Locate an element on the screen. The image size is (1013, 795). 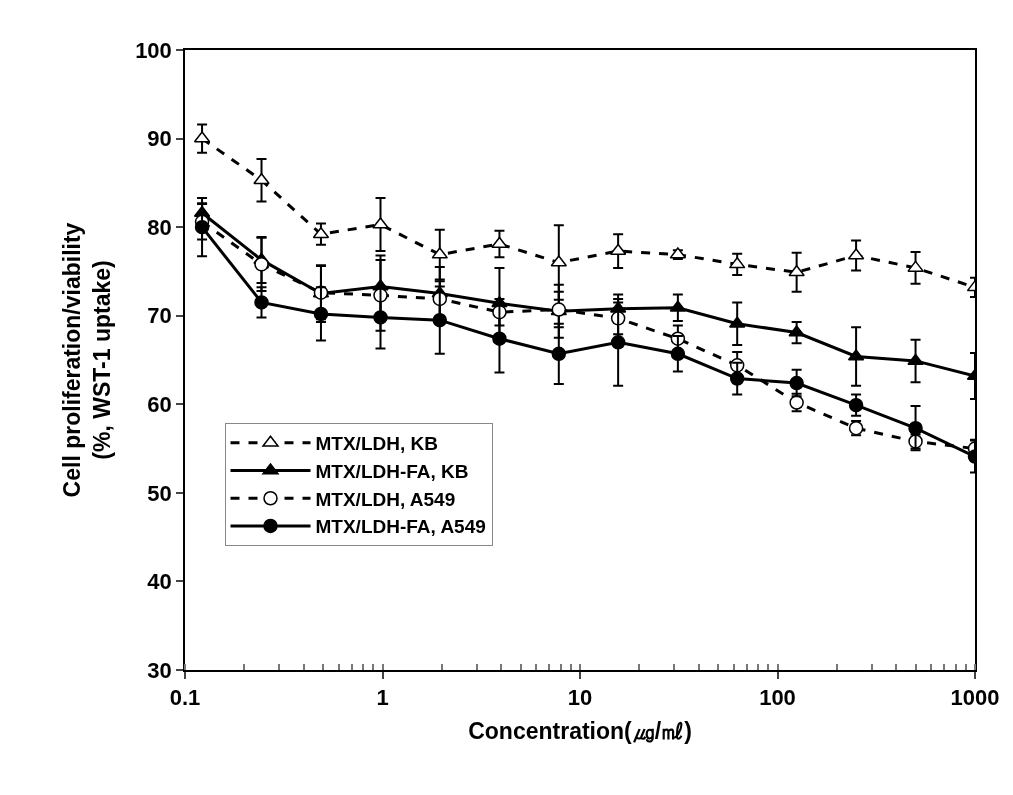
legend-label: MTX/LDH-FA, KB is located at coordinates (392, 471).